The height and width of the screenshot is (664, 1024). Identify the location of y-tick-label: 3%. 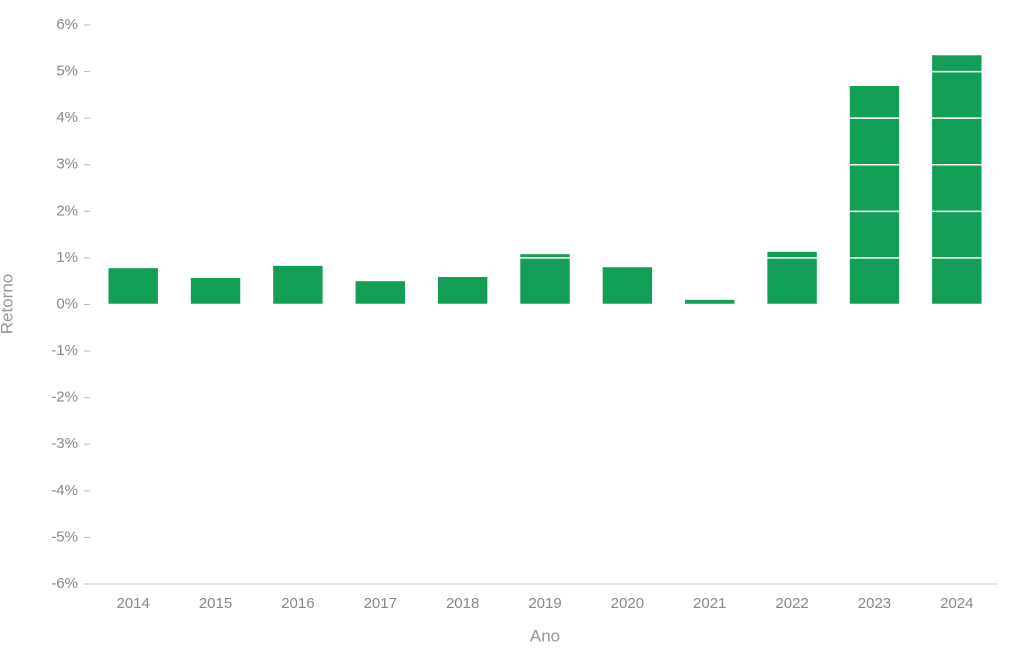
(67, 164).